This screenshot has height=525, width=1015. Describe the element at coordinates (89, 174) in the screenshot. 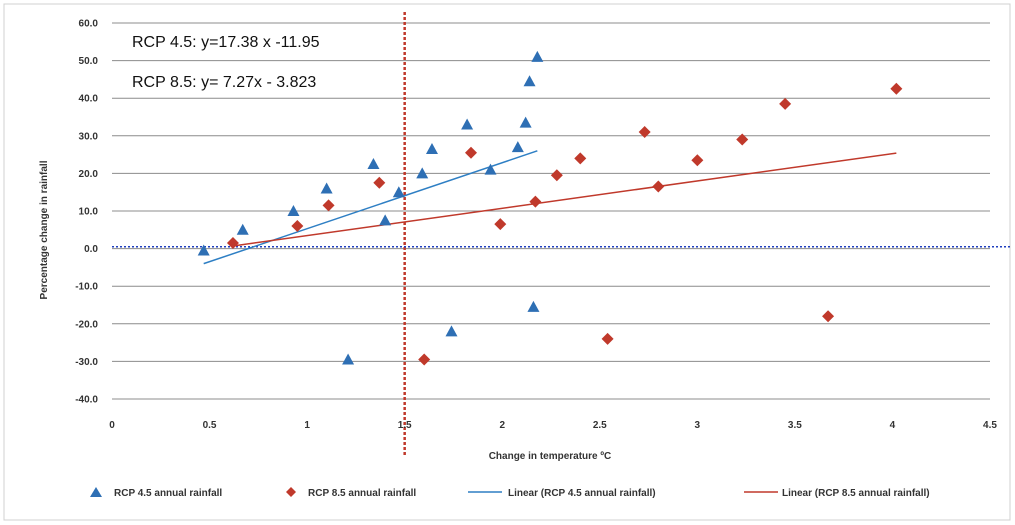

I see `y-tick-label: 20.0` at that location.